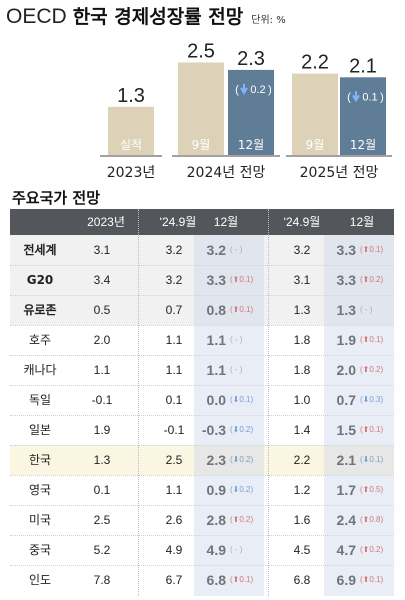  Describe the element at coordinates (372, 489) in the screenshot. I see `change-2025: (⬆0.5)` at that location.